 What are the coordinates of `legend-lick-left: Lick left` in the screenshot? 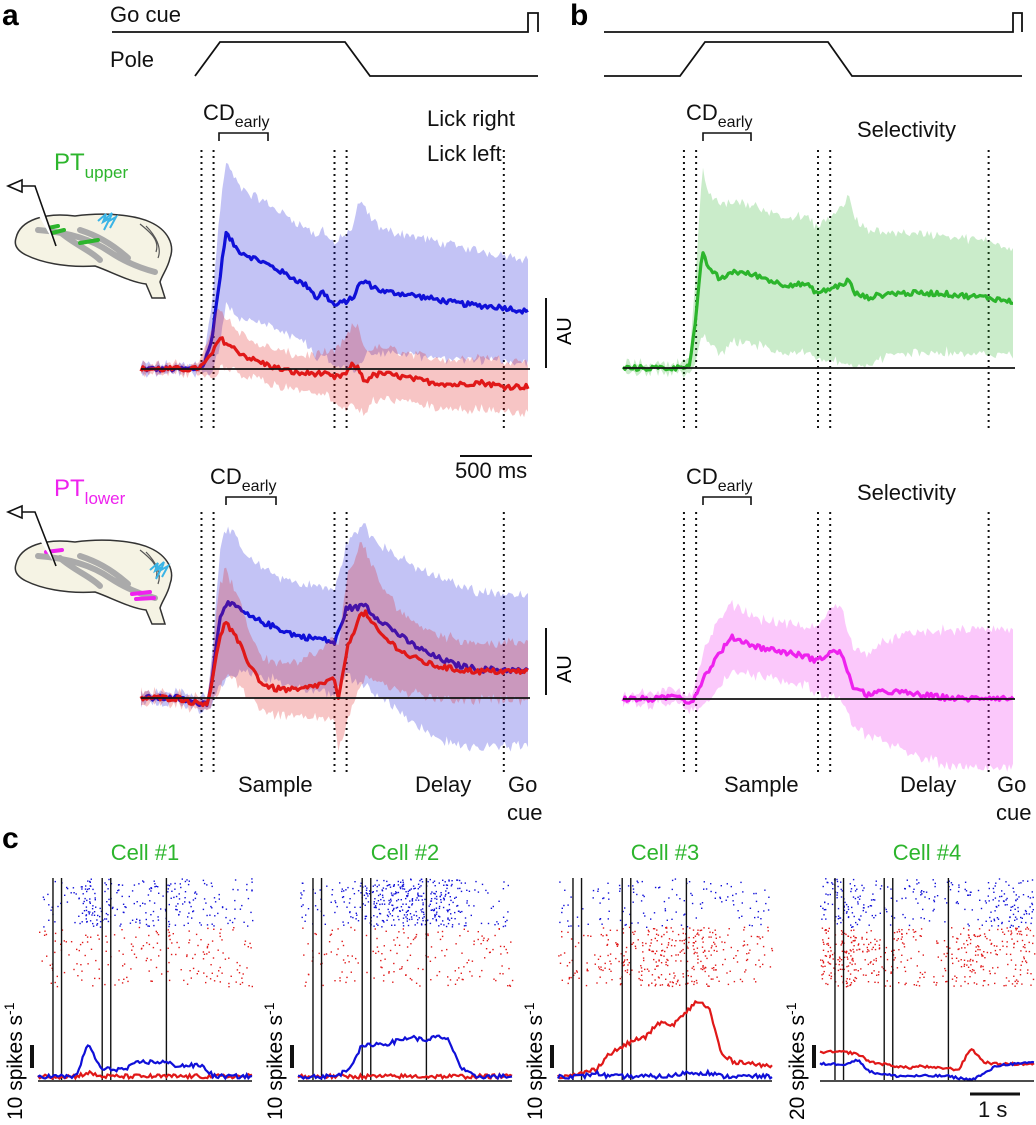 It's located at (464, 153).